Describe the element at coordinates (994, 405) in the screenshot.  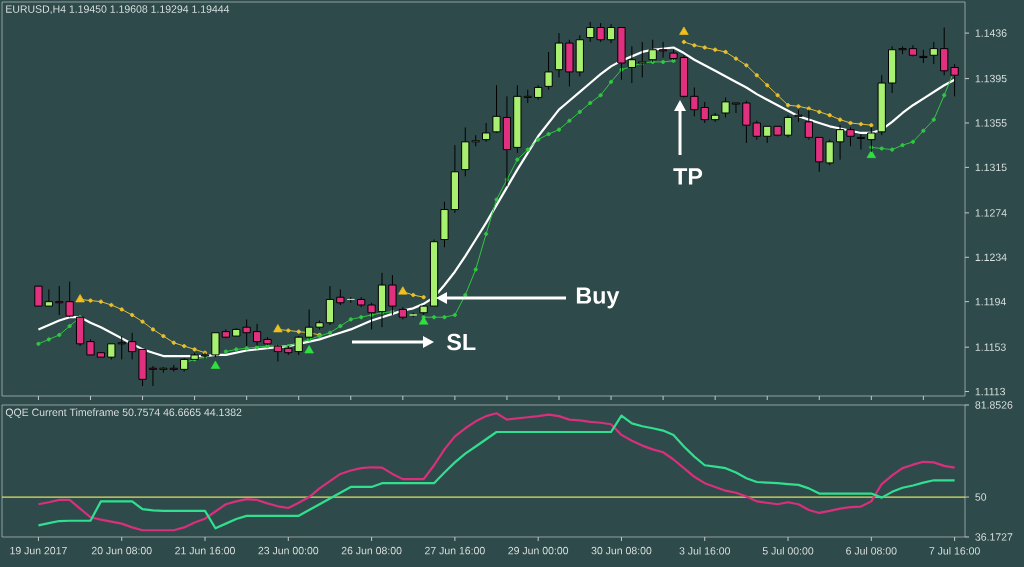
I see `y-tick-label: 81.8526` at that location.